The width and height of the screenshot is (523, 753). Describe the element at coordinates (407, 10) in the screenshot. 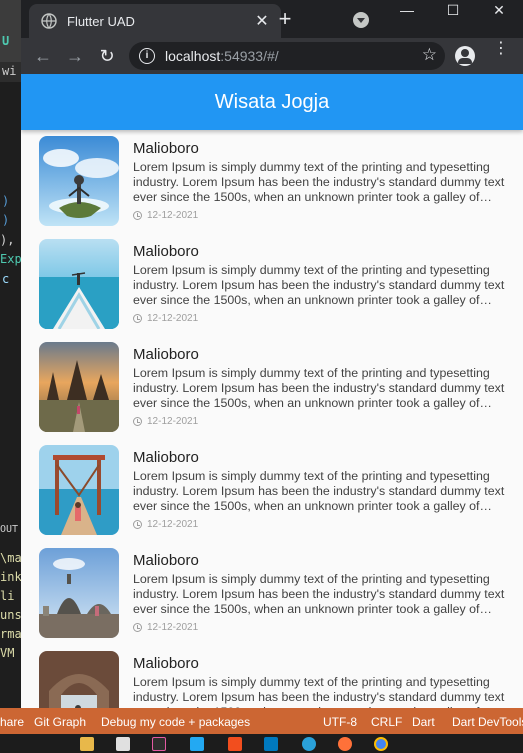

I see `minimize-button: —` at that location.